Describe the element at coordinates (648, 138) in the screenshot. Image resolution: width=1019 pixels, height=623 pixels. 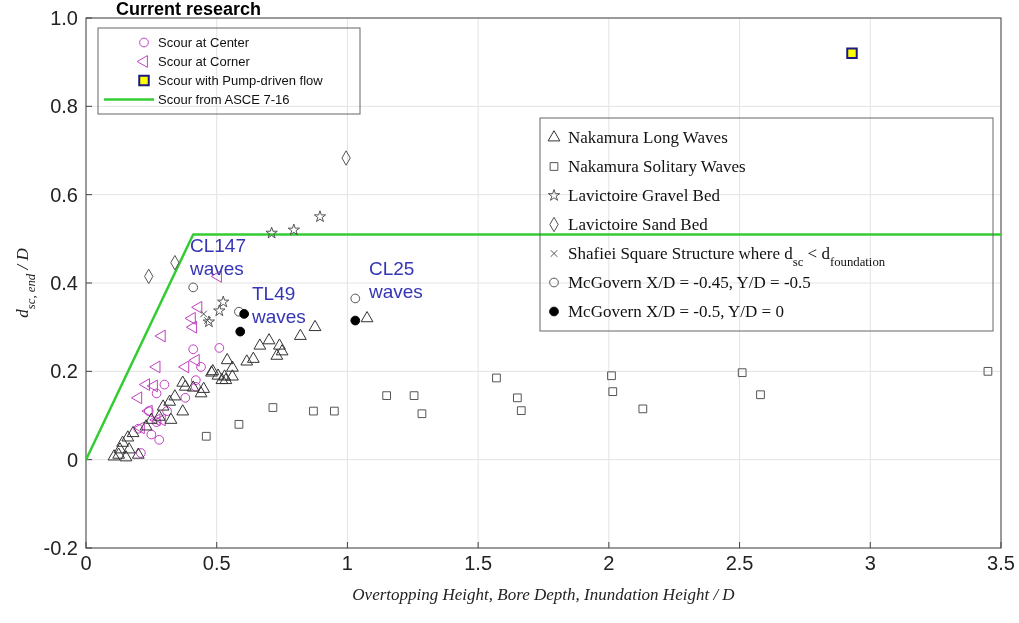
I see `legend-label: Nakamura Long Waves` at that location.